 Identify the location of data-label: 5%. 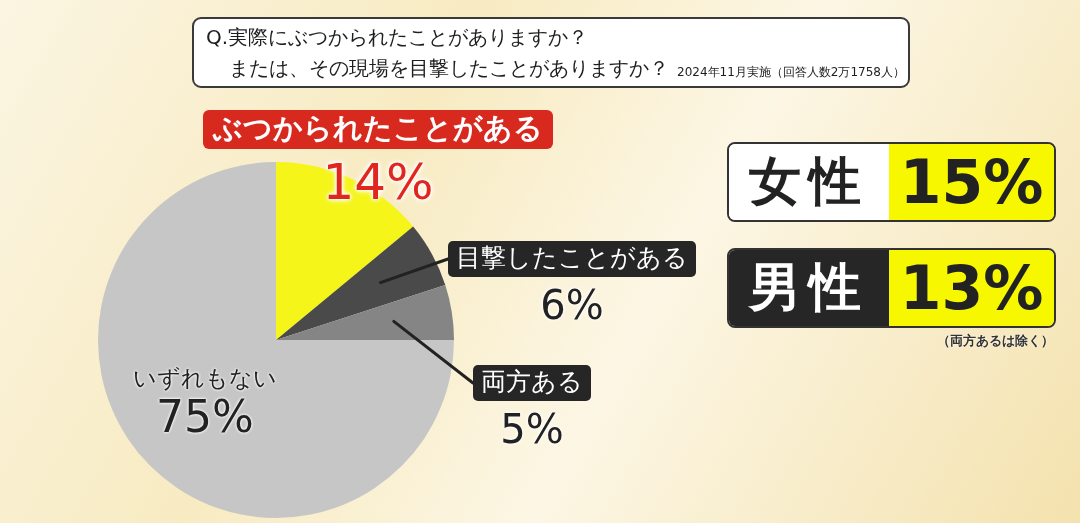
(532, 429).